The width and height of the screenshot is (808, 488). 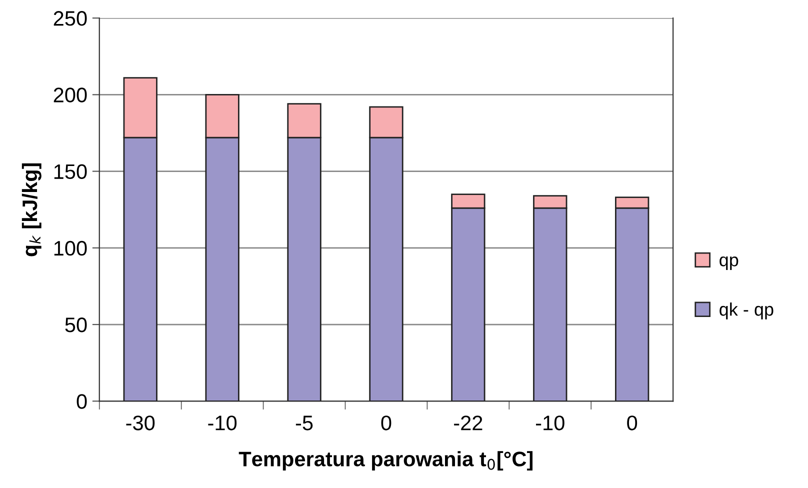 I want to click on y-tick-label: 50, so click(x=76, y=325).